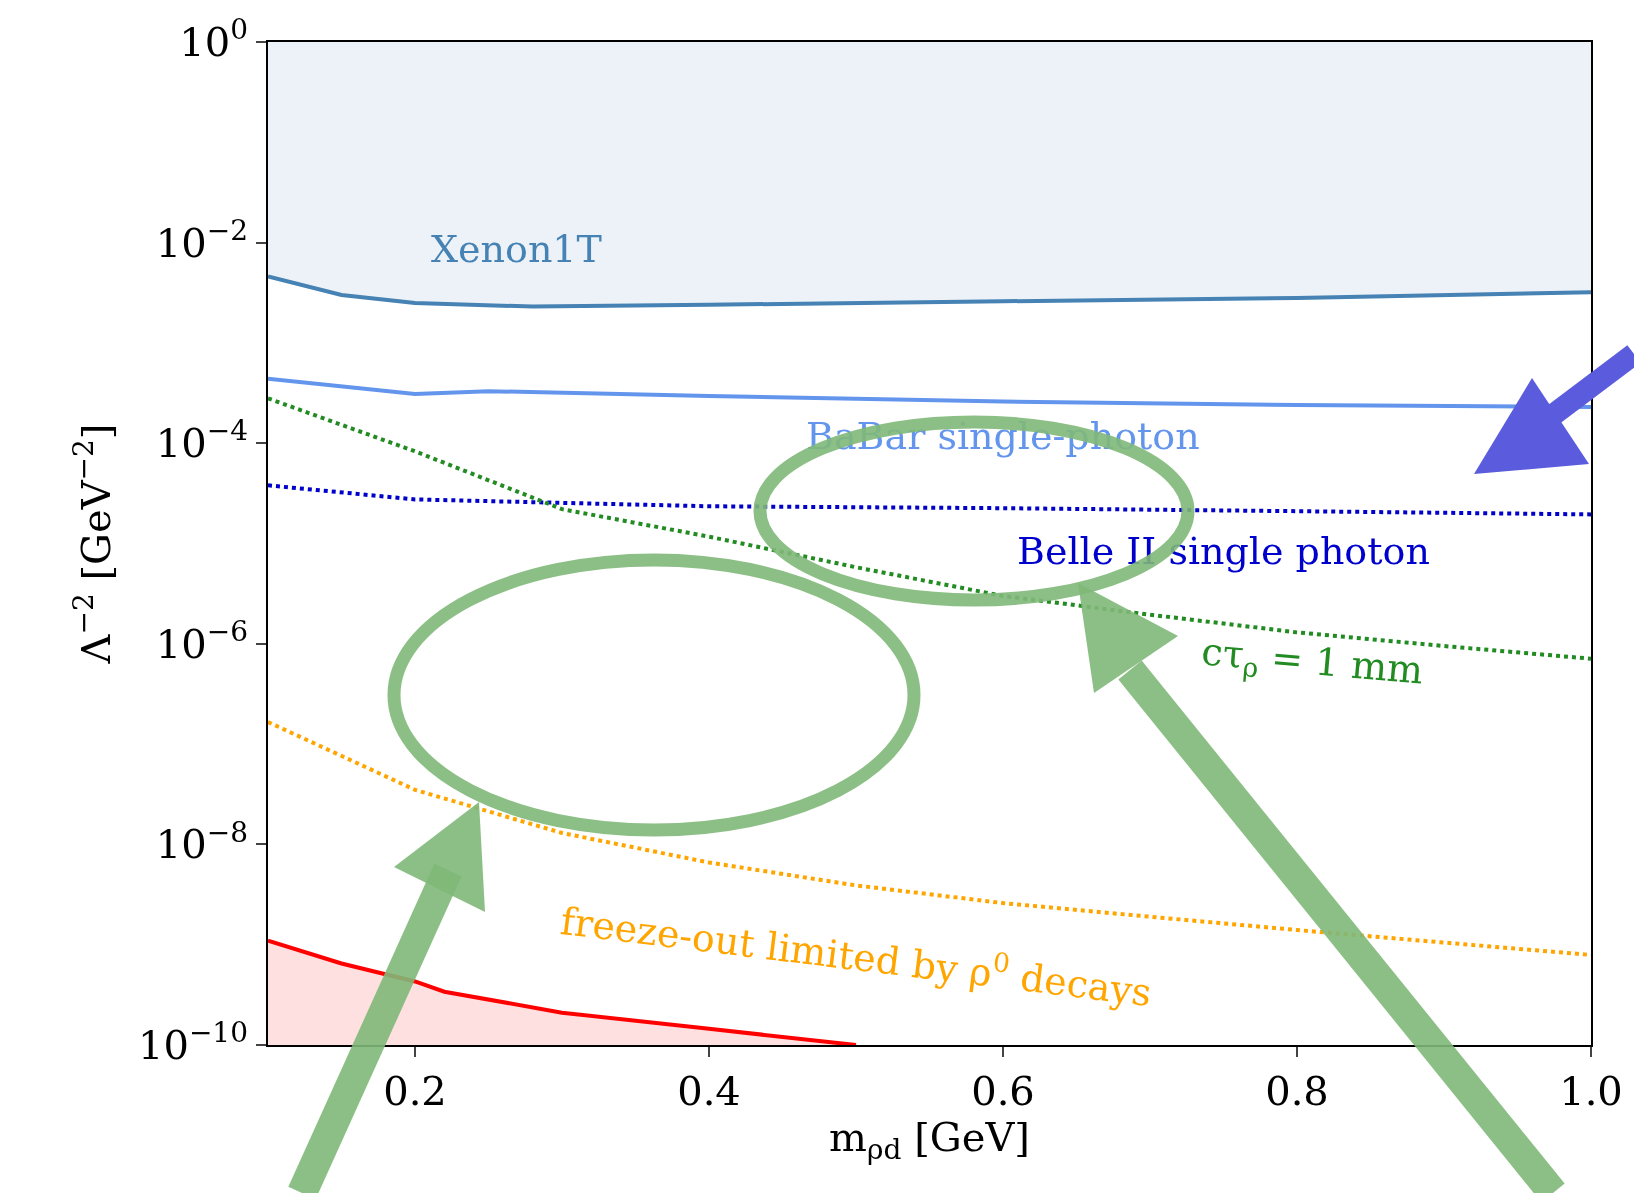 This screenshot has height=1193, width=1634. Describe the element at coordinates (201, 239) in the screenshot. I see `y-tick-label: 10$^{−2}$` at that location.